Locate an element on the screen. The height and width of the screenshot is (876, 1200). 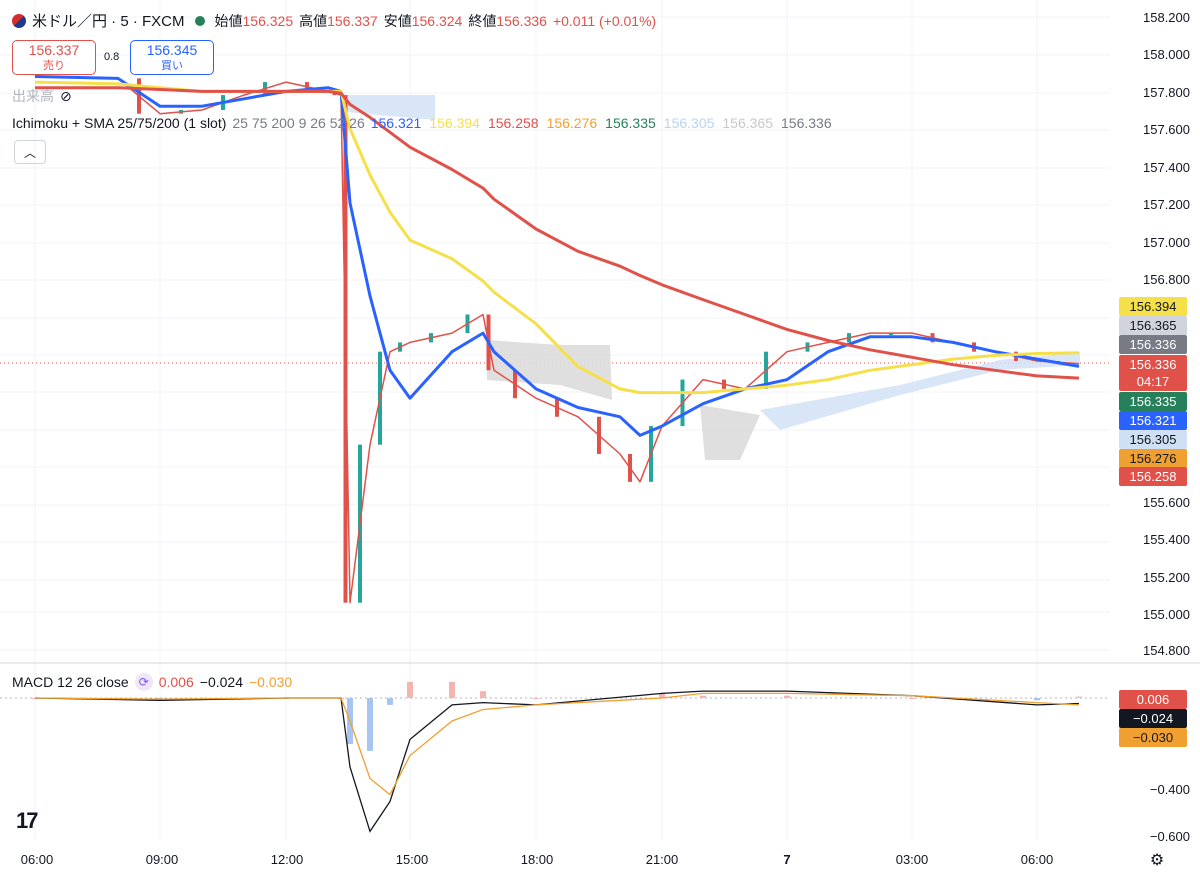
macd-value-1: −0.024 is located at coordinates (221, 682).